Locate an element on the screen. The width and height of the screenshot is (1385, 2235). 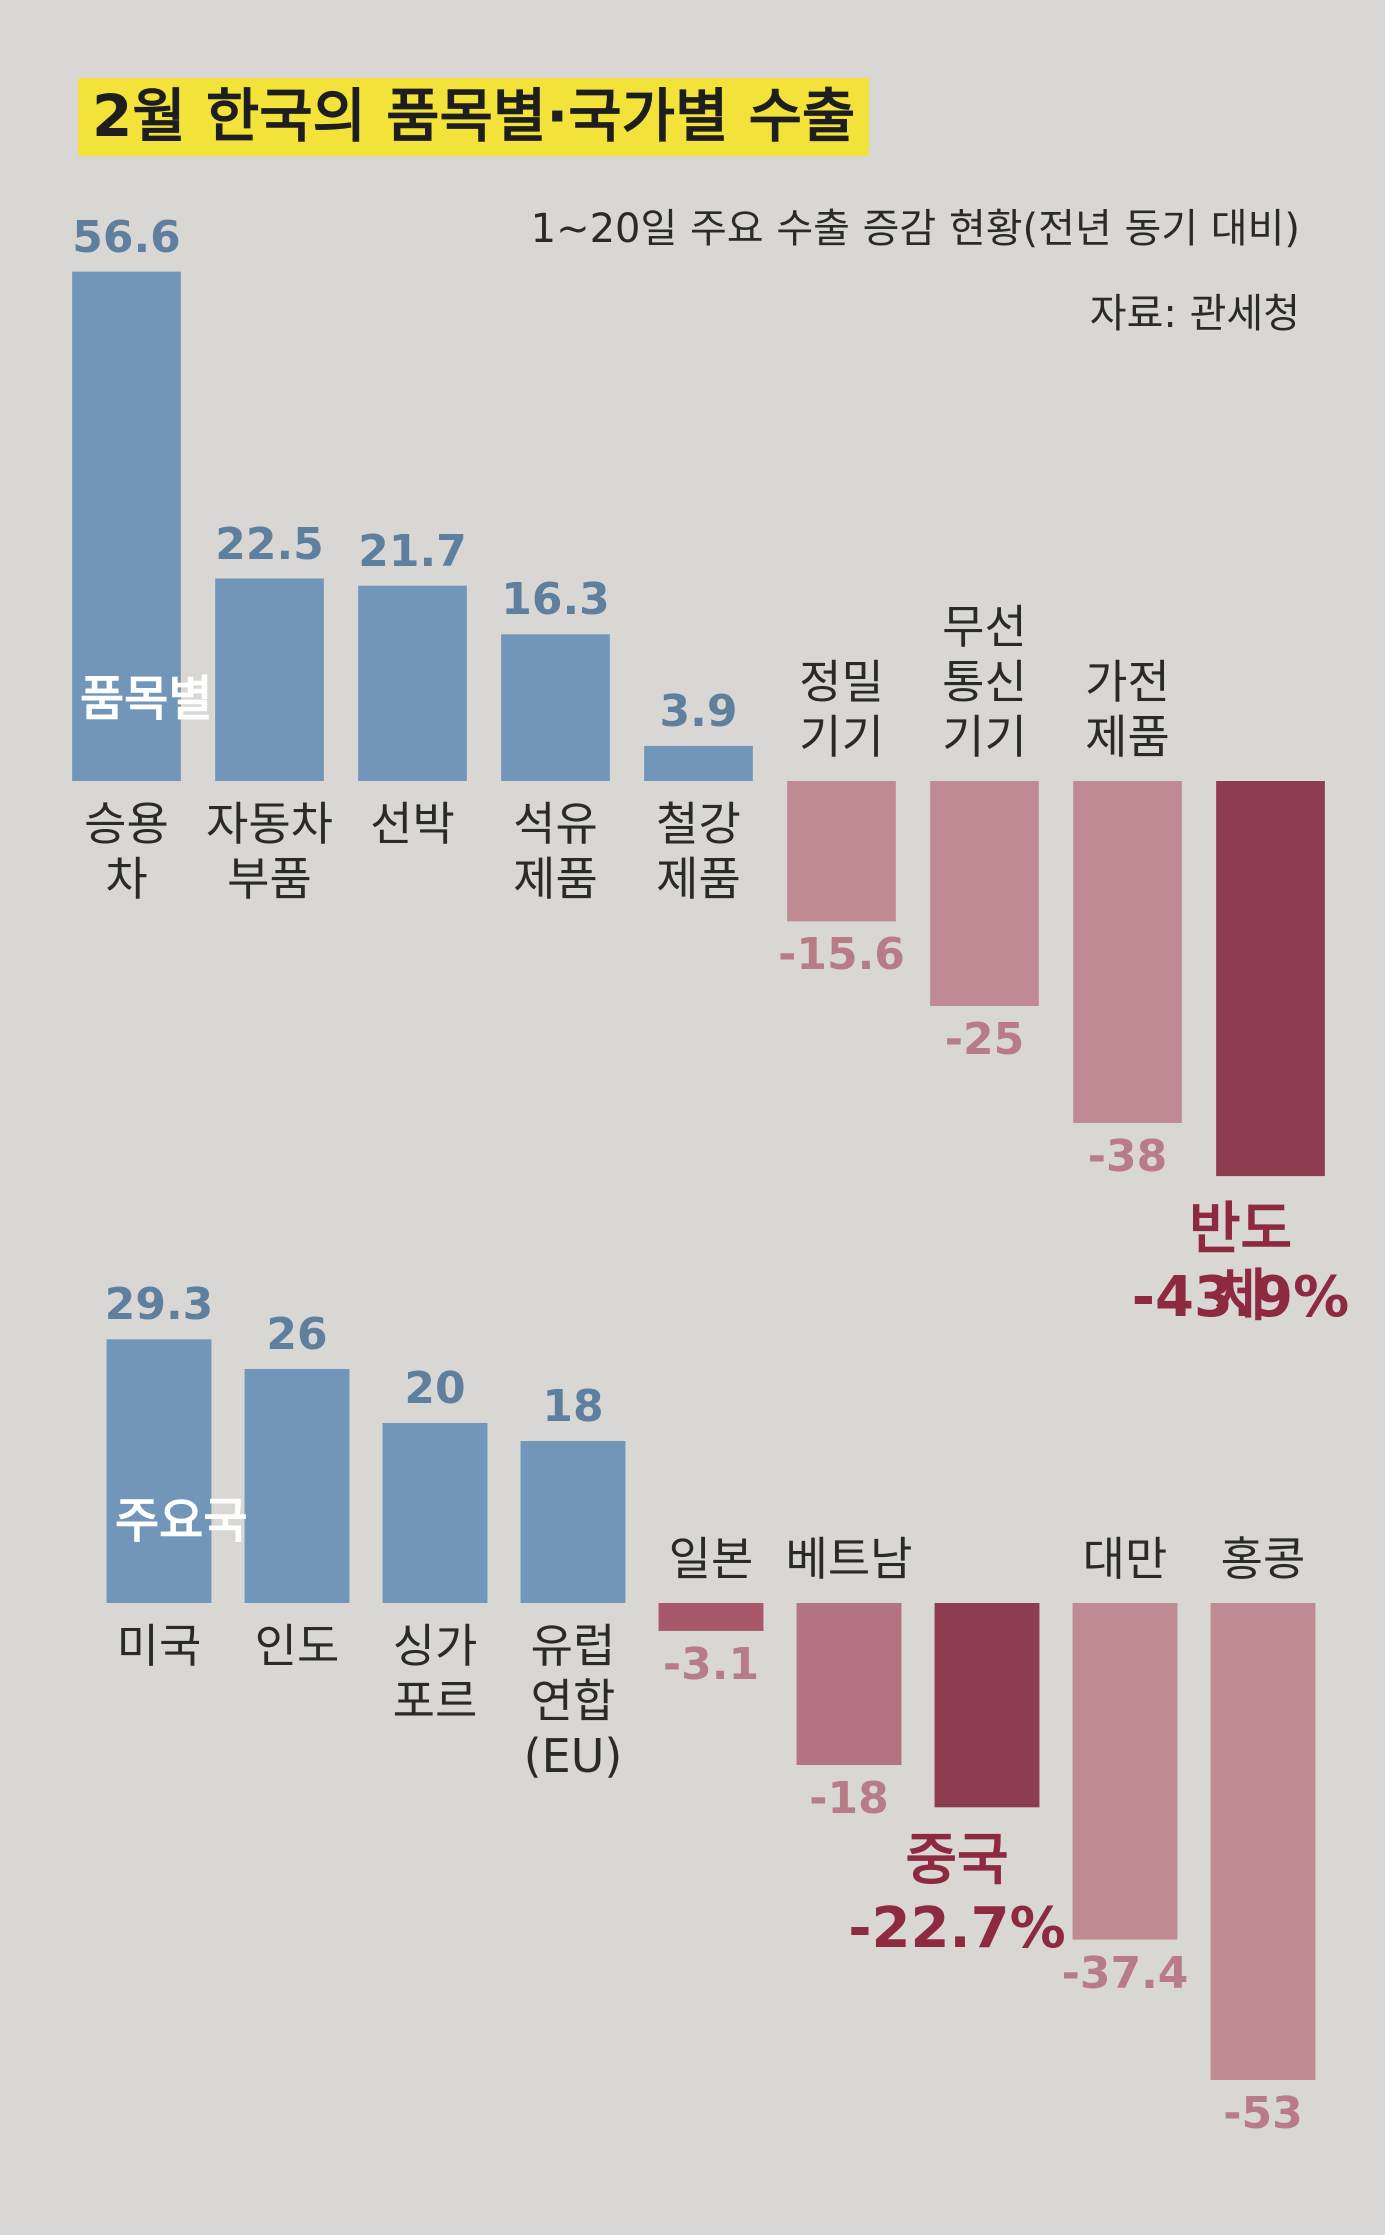
value-label: -25 is located at coordinates (984, 1039).